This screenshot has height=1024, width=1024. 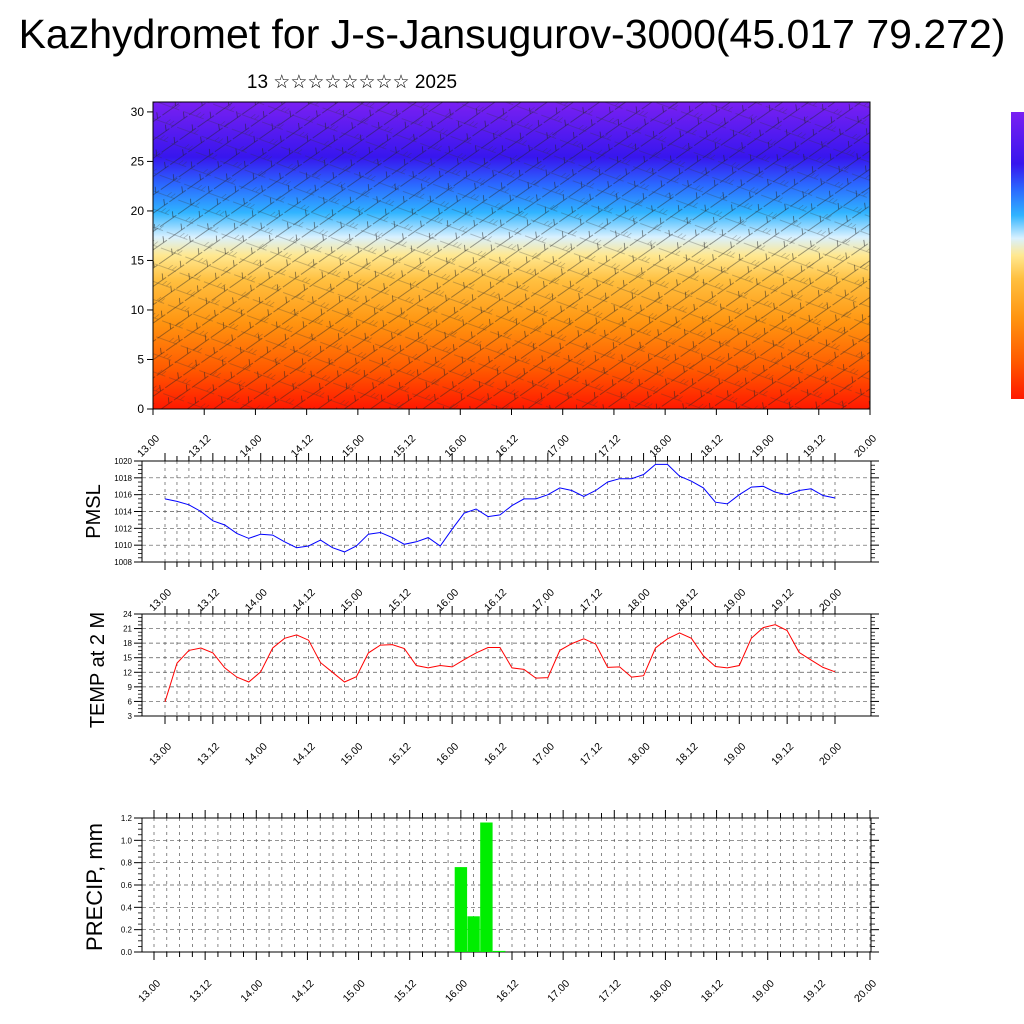 What do you see at coordinates (127, 614) in the screenshot?
I see `y-tick-label: 24` at bounding box center [127, 614].